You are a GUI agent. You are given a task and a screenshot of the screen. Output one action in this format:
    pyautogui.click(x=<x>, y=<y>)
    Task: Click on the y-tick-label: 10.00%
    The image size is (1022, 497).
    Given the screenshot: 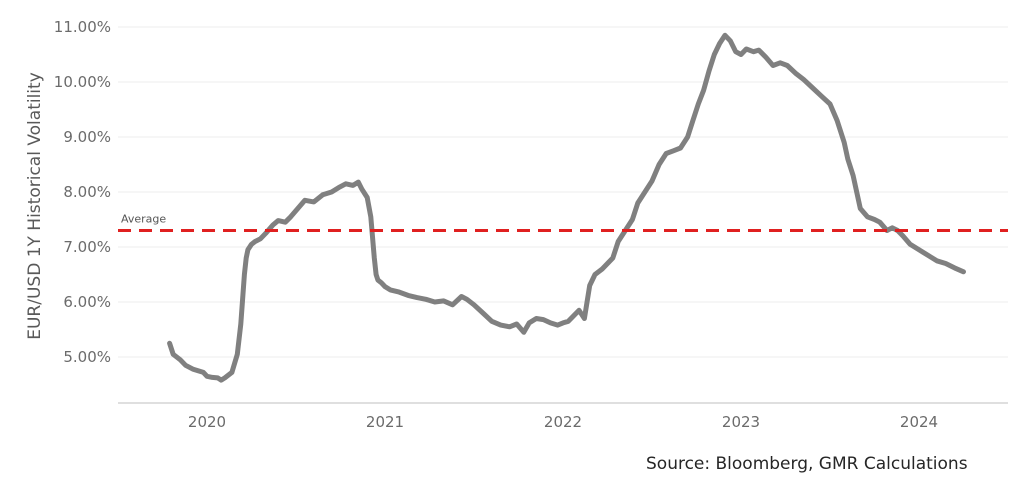 What is the action you would take?
    pyautogui.click(x=82, y=82)
    